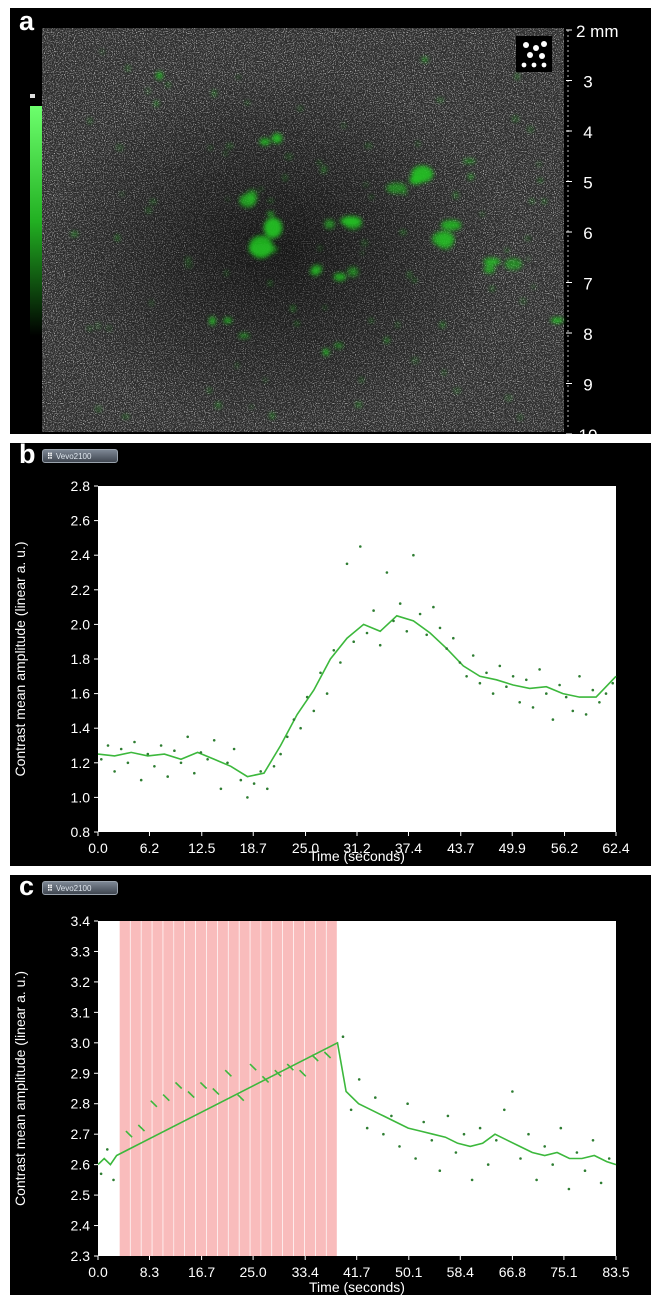 The width and height of the screenshot is (652, 1295). I want to click on y-tick-label: 2.6, so click(81, 521).